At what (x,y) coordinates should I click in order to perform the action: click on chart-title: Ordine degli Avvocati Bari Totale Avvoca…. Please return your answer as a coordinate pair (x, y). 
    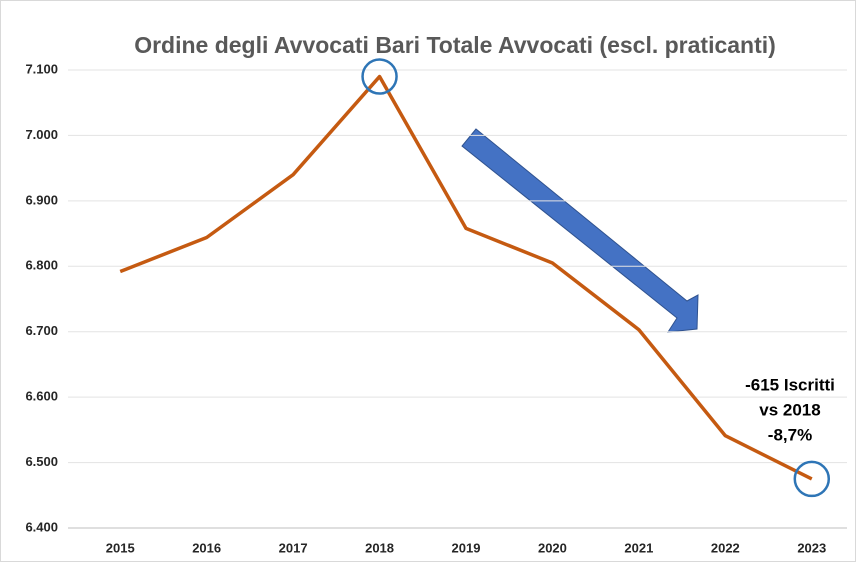
    Looking at the image, I should click on (455, 45).